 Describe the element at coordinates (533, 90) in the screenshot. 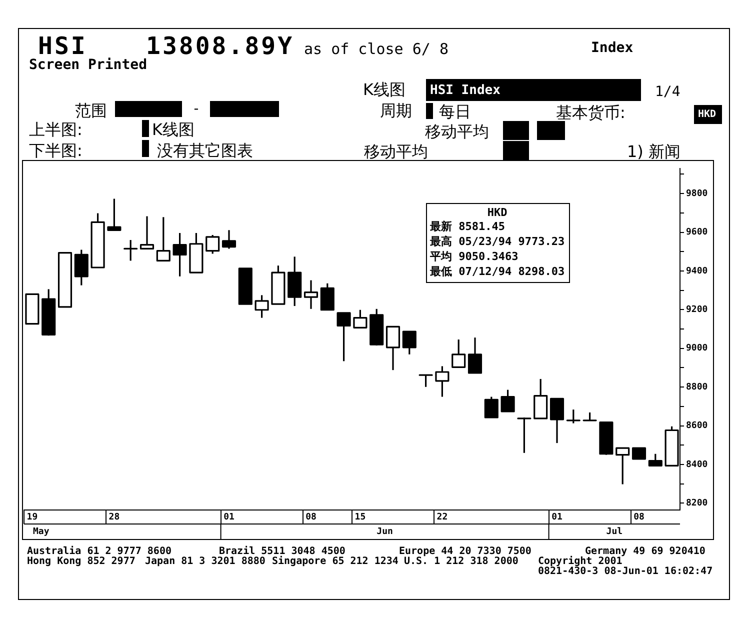

I see `input-field: HSI Index` at that location.